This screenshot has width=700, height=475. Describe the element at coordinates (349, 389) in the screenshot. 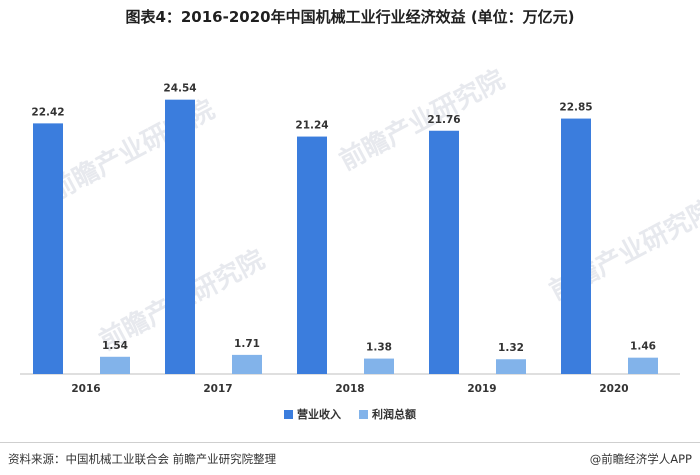

I see `x-tick-label: 2018` at that location.